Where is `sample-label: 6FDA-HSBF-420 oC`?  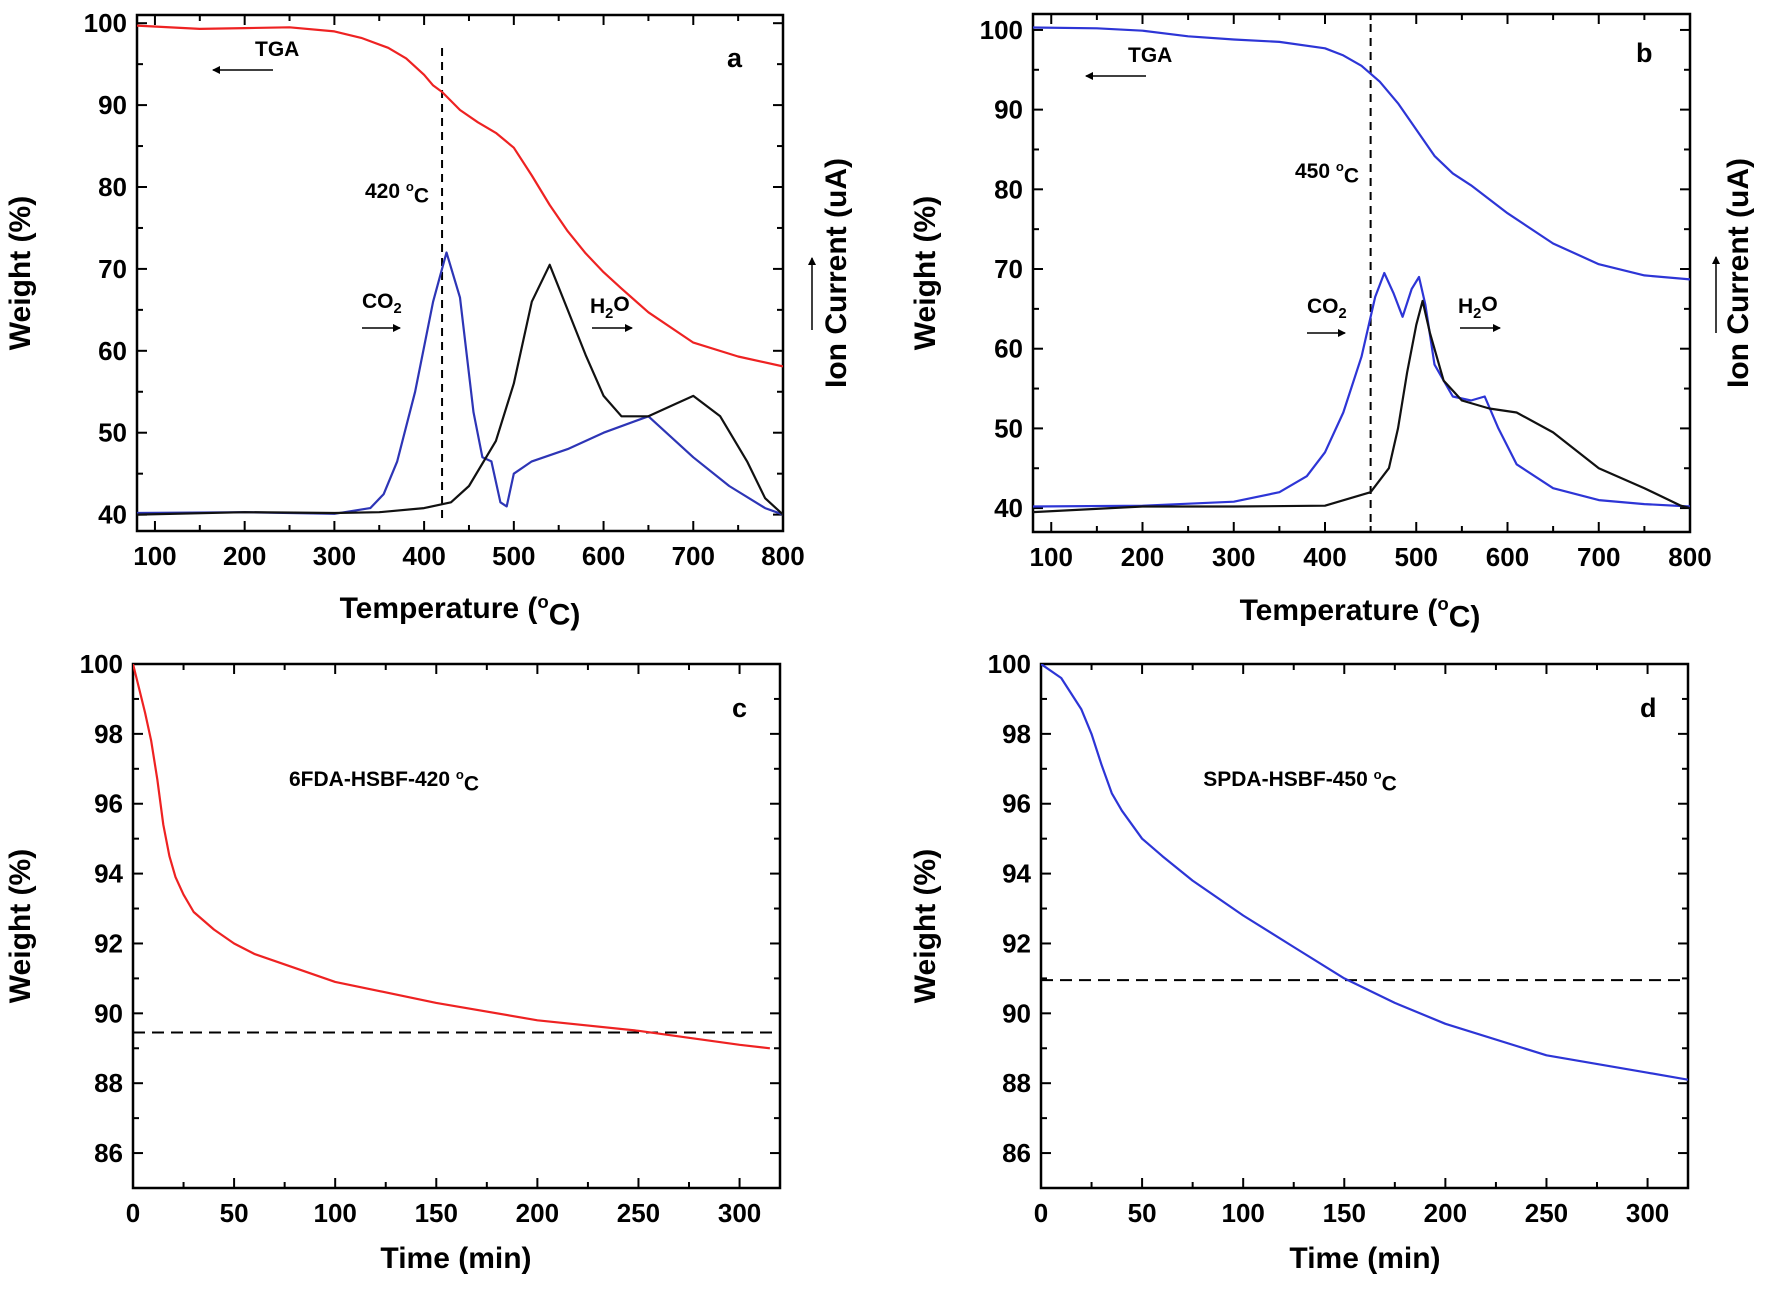
sample-label: 6FDA-HSBF-420 oC is located at coordinates (384, 781).